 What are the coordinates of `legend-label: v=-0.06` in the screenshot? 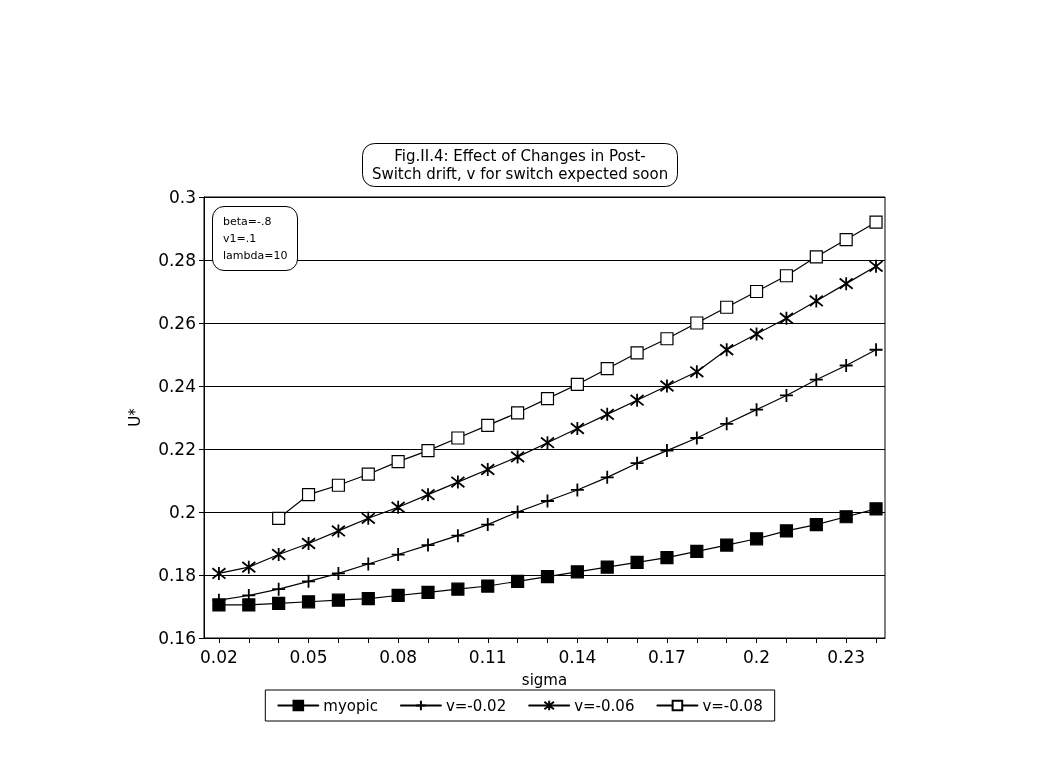 It's located at (604, 705).